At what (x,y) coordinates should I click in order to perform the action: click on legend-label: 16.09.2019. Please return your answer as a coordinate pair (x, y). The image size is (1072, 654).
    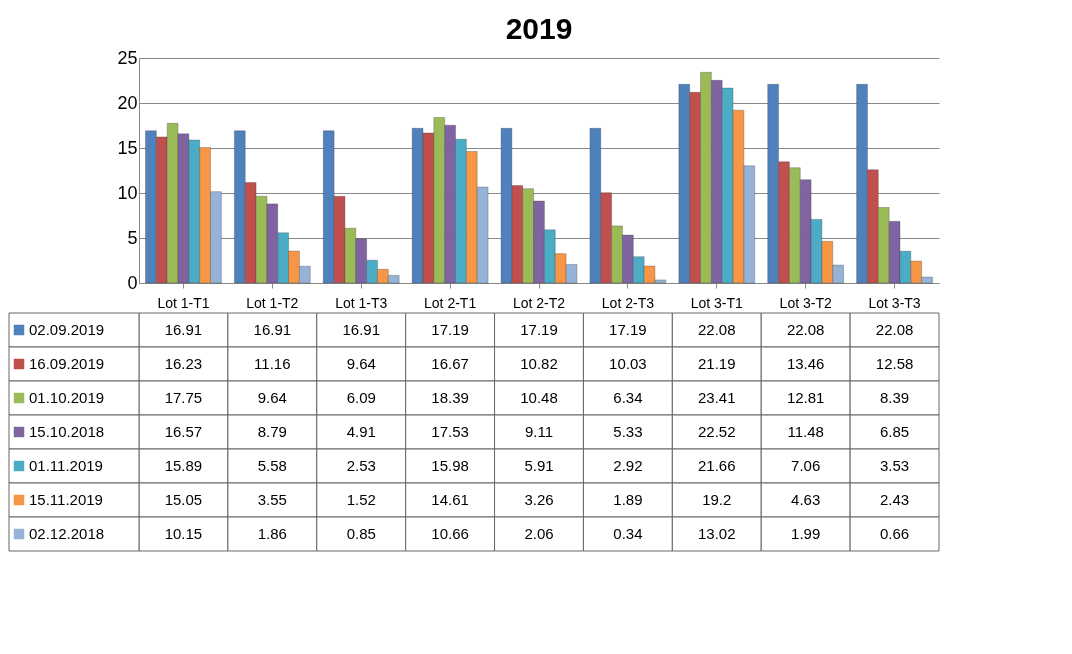
    Looking at the image, I should click on (67, 363).